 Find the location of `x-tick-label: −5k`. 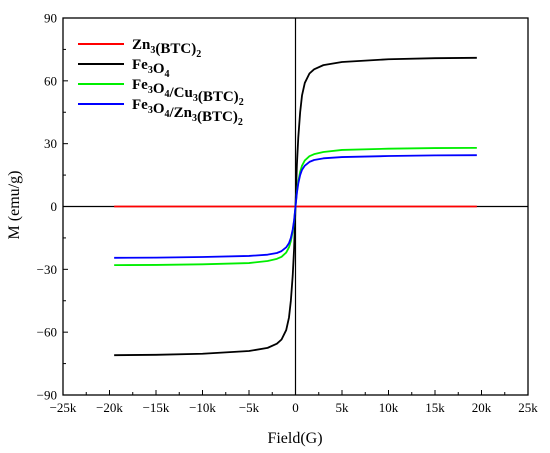

x-tick-label: −5k is located at coordinates (249, 407).